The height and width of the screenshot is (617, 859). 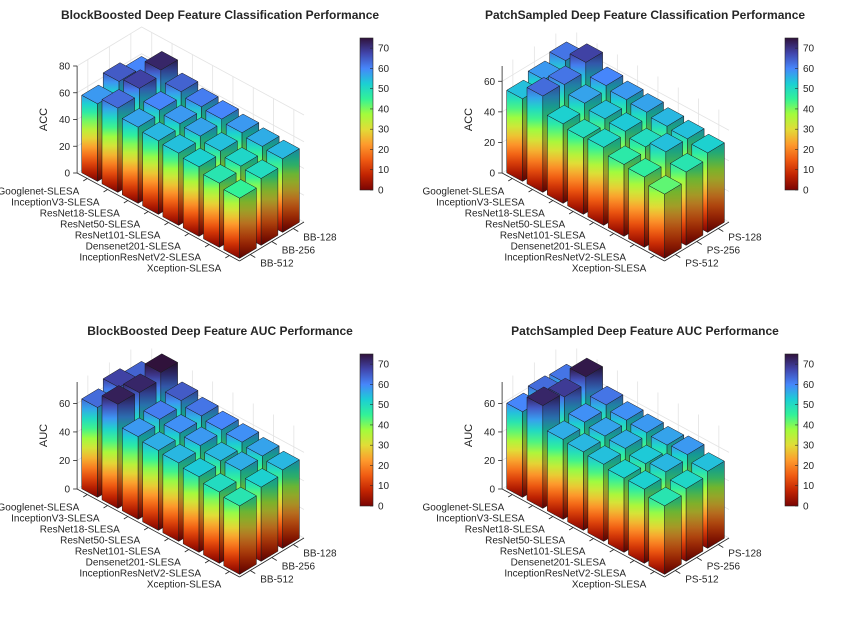 What do you see at coordinates (320, 238) in the screenshot?
I see `series-tick-label: BB-128` at bounding box center [320, 238].